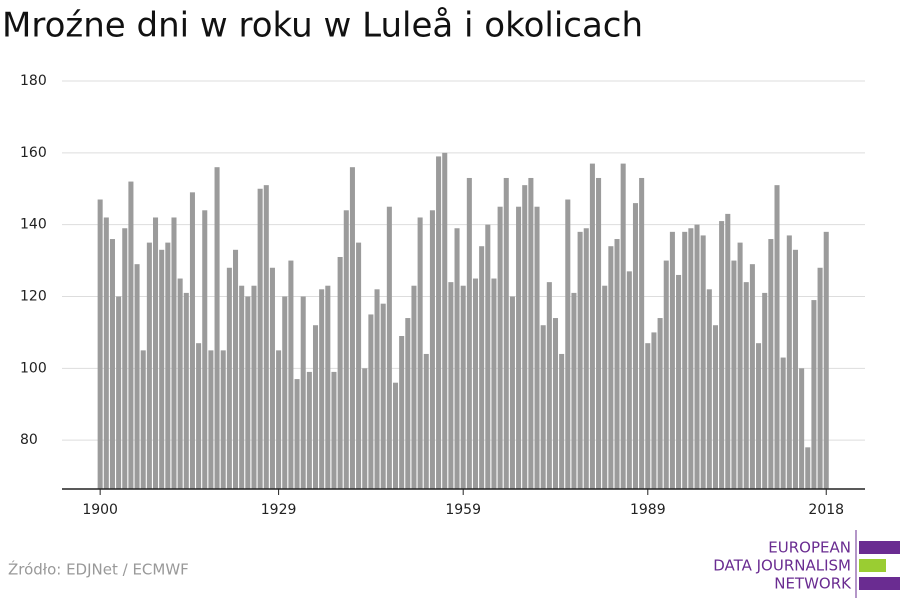 The image size is (900, 600). What do you see at coordinates (98, 569) in the screenshot?
I see `source: Źródło: EDJNet / ECMWF` at bounding box center [98, 569].